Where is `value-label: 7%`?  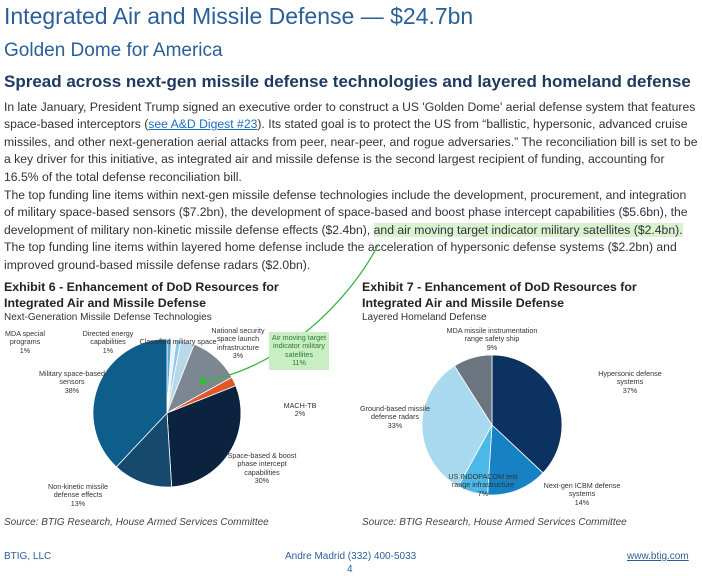
value-label: 7% is located at coordinates (483, 493).